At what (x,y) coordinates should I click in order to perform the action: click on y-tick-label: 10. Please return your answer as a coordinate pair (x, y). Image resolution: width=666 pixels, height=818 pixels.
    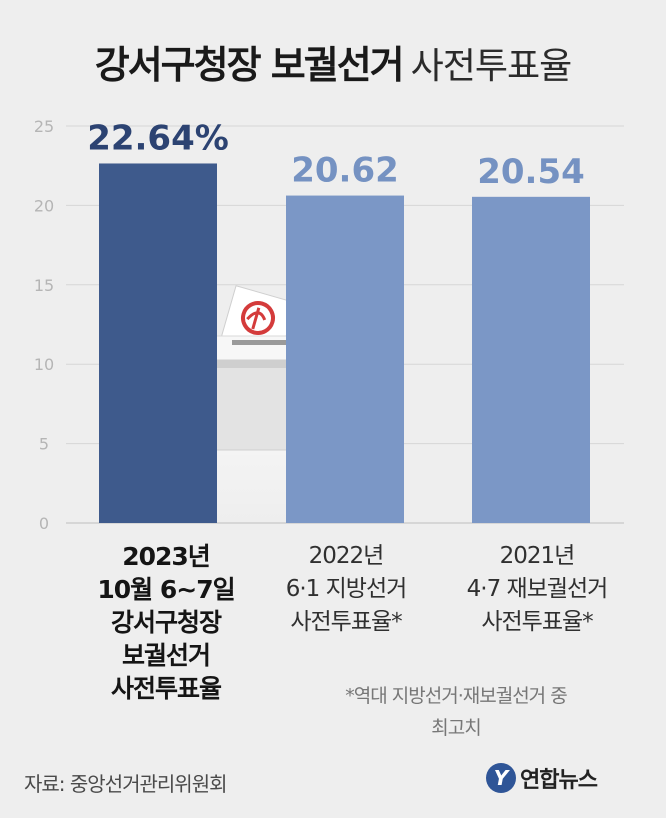
    Looking at the image, I should click on (44, 364).